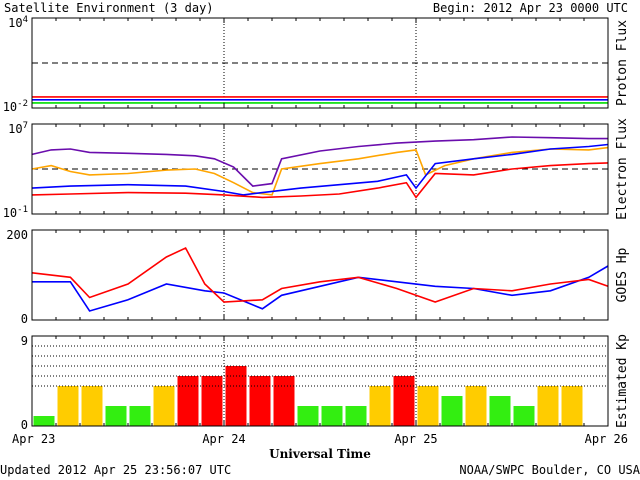 This screenshot has height=480, width=640. I want to click on updated-timestamp: Updated 2012 Apr 25 23:56:07 UTC, so click(116, 470).